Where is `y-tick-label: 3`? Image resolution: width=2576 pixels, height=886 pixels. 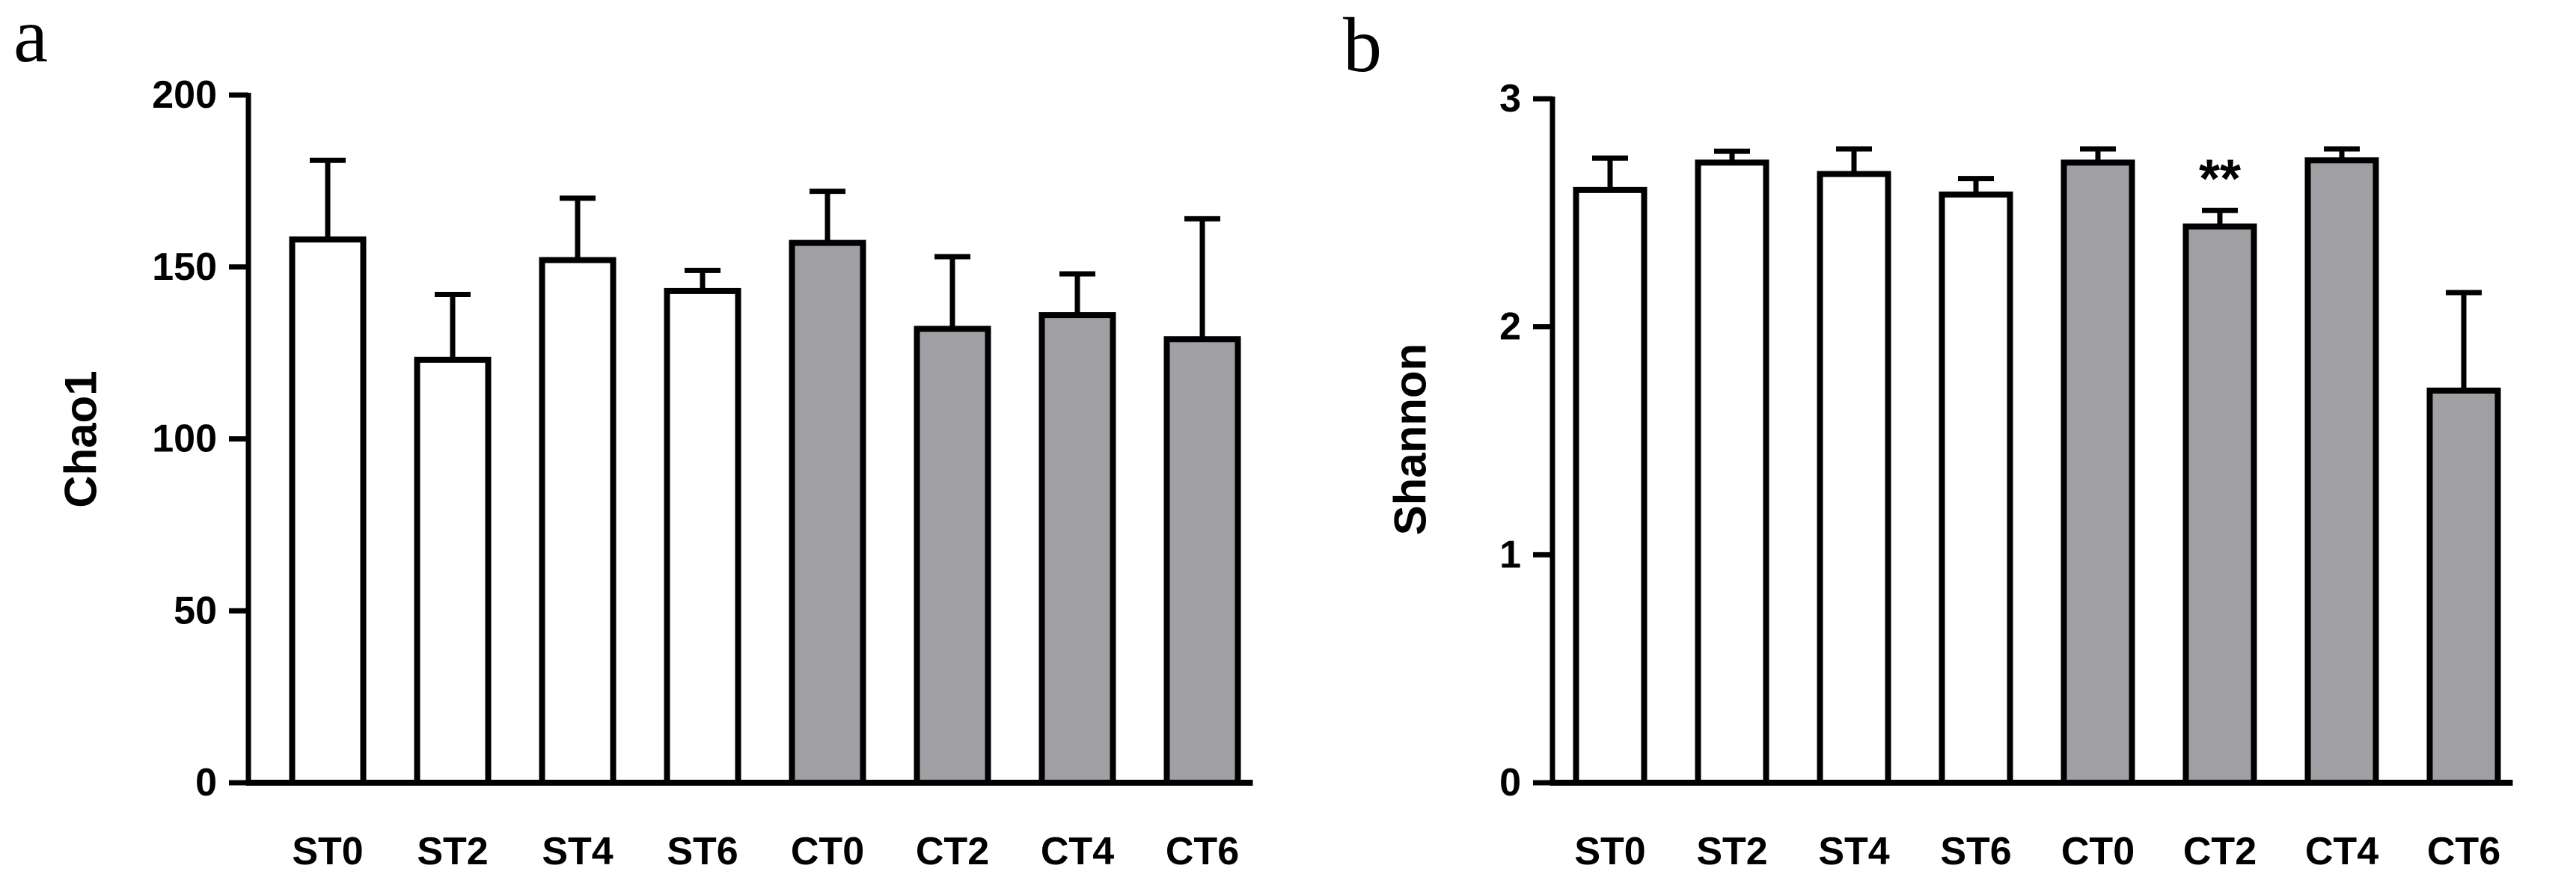 y-tick-label: 3 is located at coordinates (1510, 99).